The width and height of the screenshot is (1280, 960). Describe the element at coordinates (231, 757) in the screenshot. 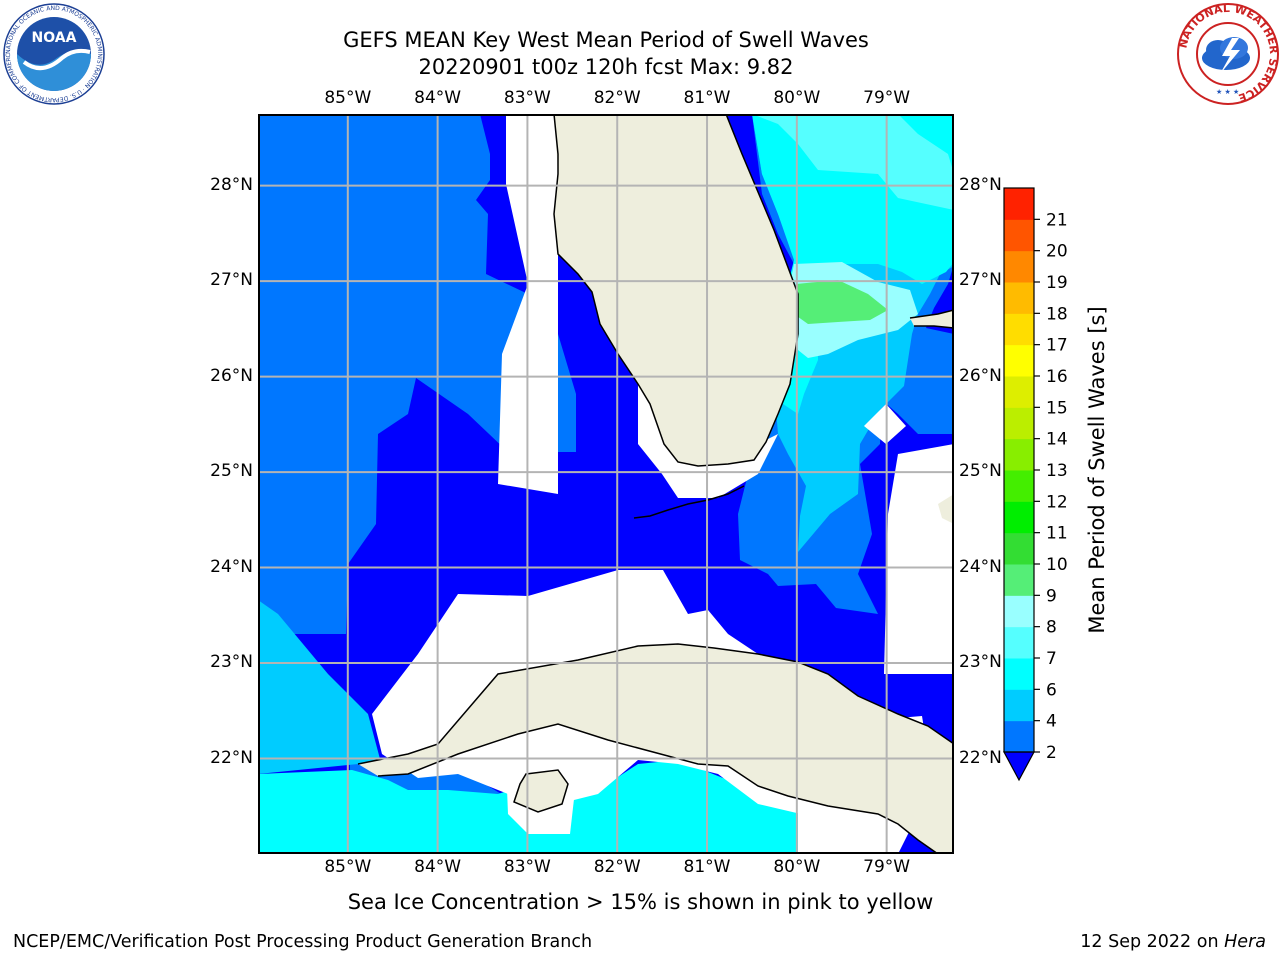

I see `lat-tick-label-left: 22°N` at that location.